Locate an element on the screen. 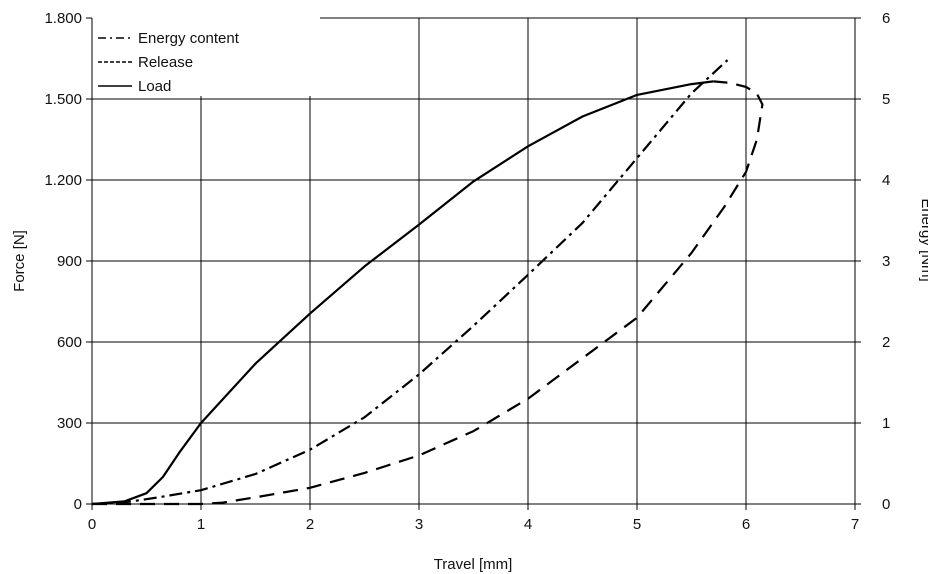 The image size is (928, 574). x-tick-label: 3 is located at coordinates (419, 524).